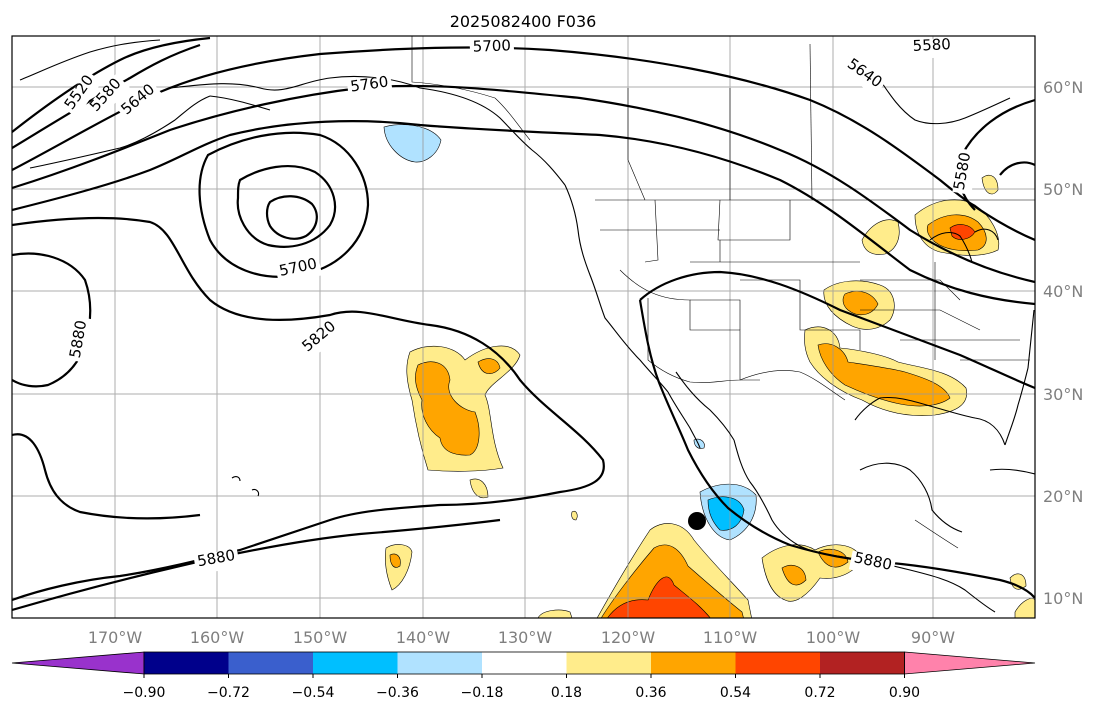 This screenshot has height=712, width=1105. What do you see at coordinates (491, 45) in the screenshot?
I see `contour-label: 5700` at bounding box center [491, 45].